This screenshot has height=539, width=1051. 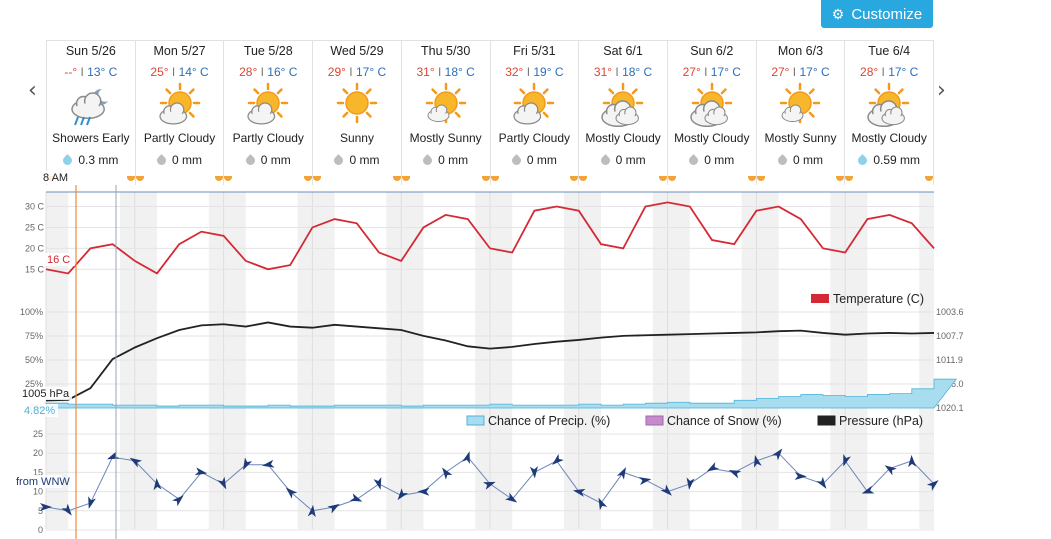 What do you see at coordinates (691, 72) in the screenshot?
I see `high-temp: 27°` at bounding box center [691, 72].